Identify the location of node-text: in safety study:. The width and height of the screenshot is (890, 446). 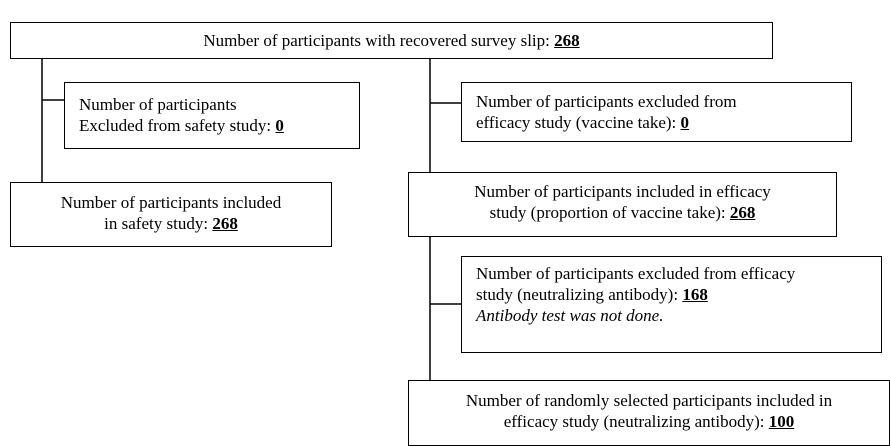
(158, 223).